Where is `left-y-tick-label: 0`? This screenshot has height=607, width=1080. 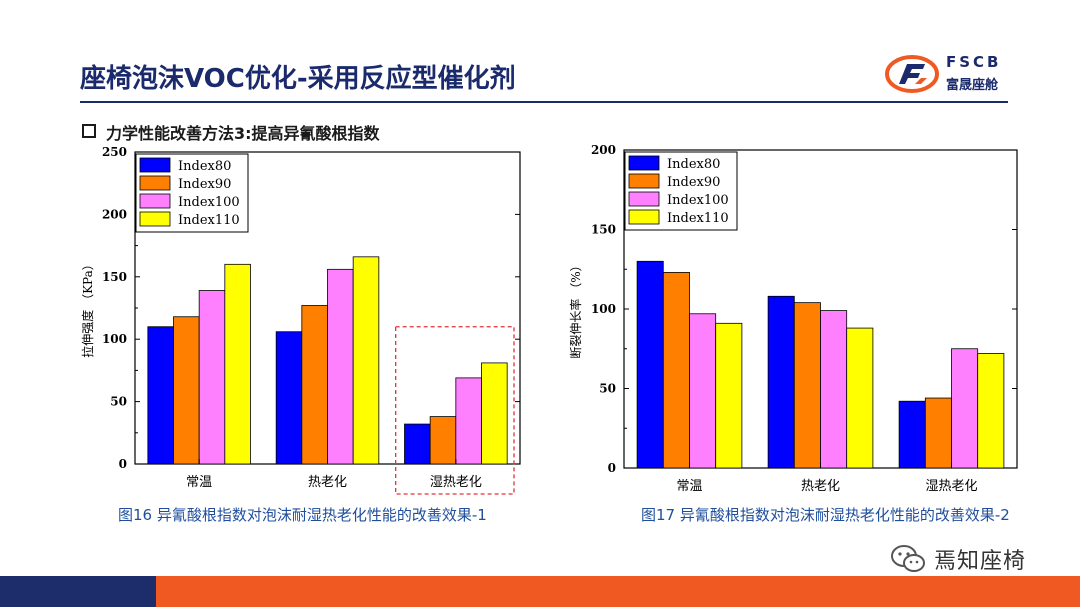
left-y-tick-label: 0 is located at coordinates (123, 464).